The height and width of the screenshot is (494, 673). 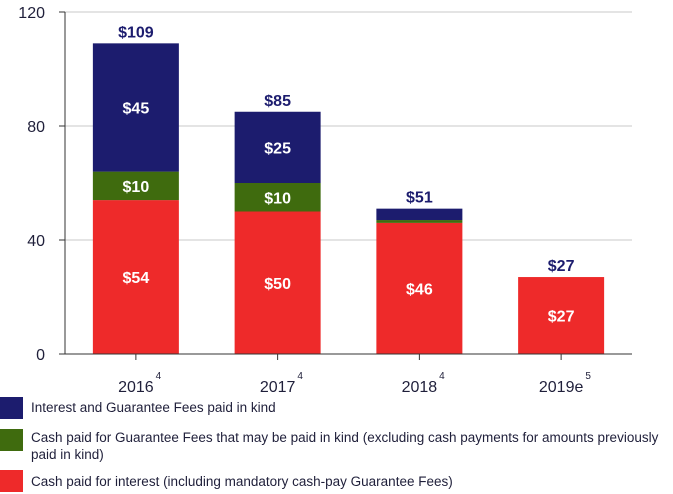 I want to click on x-tick-label: 2018, so click(x=420, y=387).